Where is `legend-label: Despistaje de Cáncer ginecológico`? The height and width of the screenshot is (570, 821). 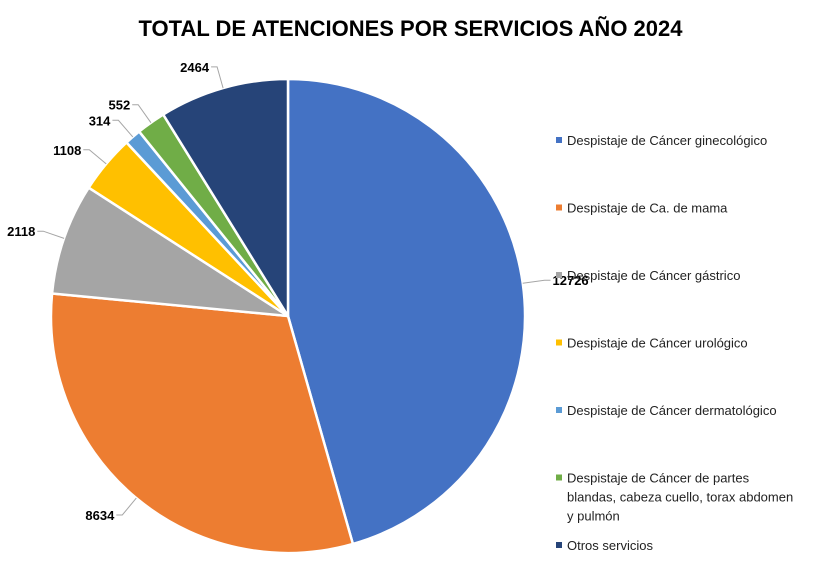
legend-label: Despistaje de Cáncer ginecológico is located at coordinates (667, 140).